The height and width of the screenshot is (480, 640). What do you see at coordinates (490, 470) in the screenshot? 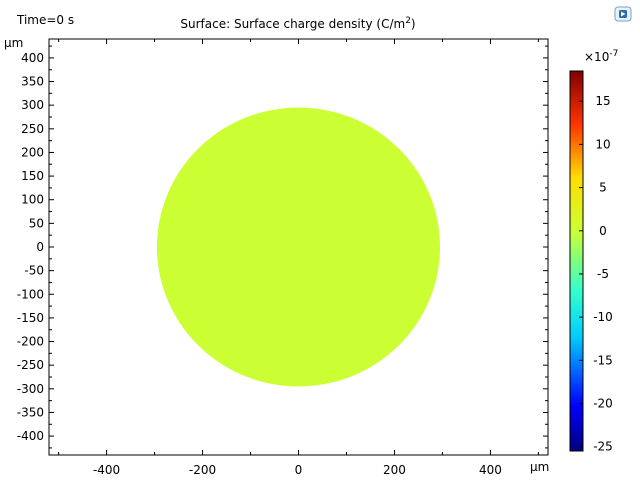
I see `x-tick-label: 400` at bounding box center [490, 470].